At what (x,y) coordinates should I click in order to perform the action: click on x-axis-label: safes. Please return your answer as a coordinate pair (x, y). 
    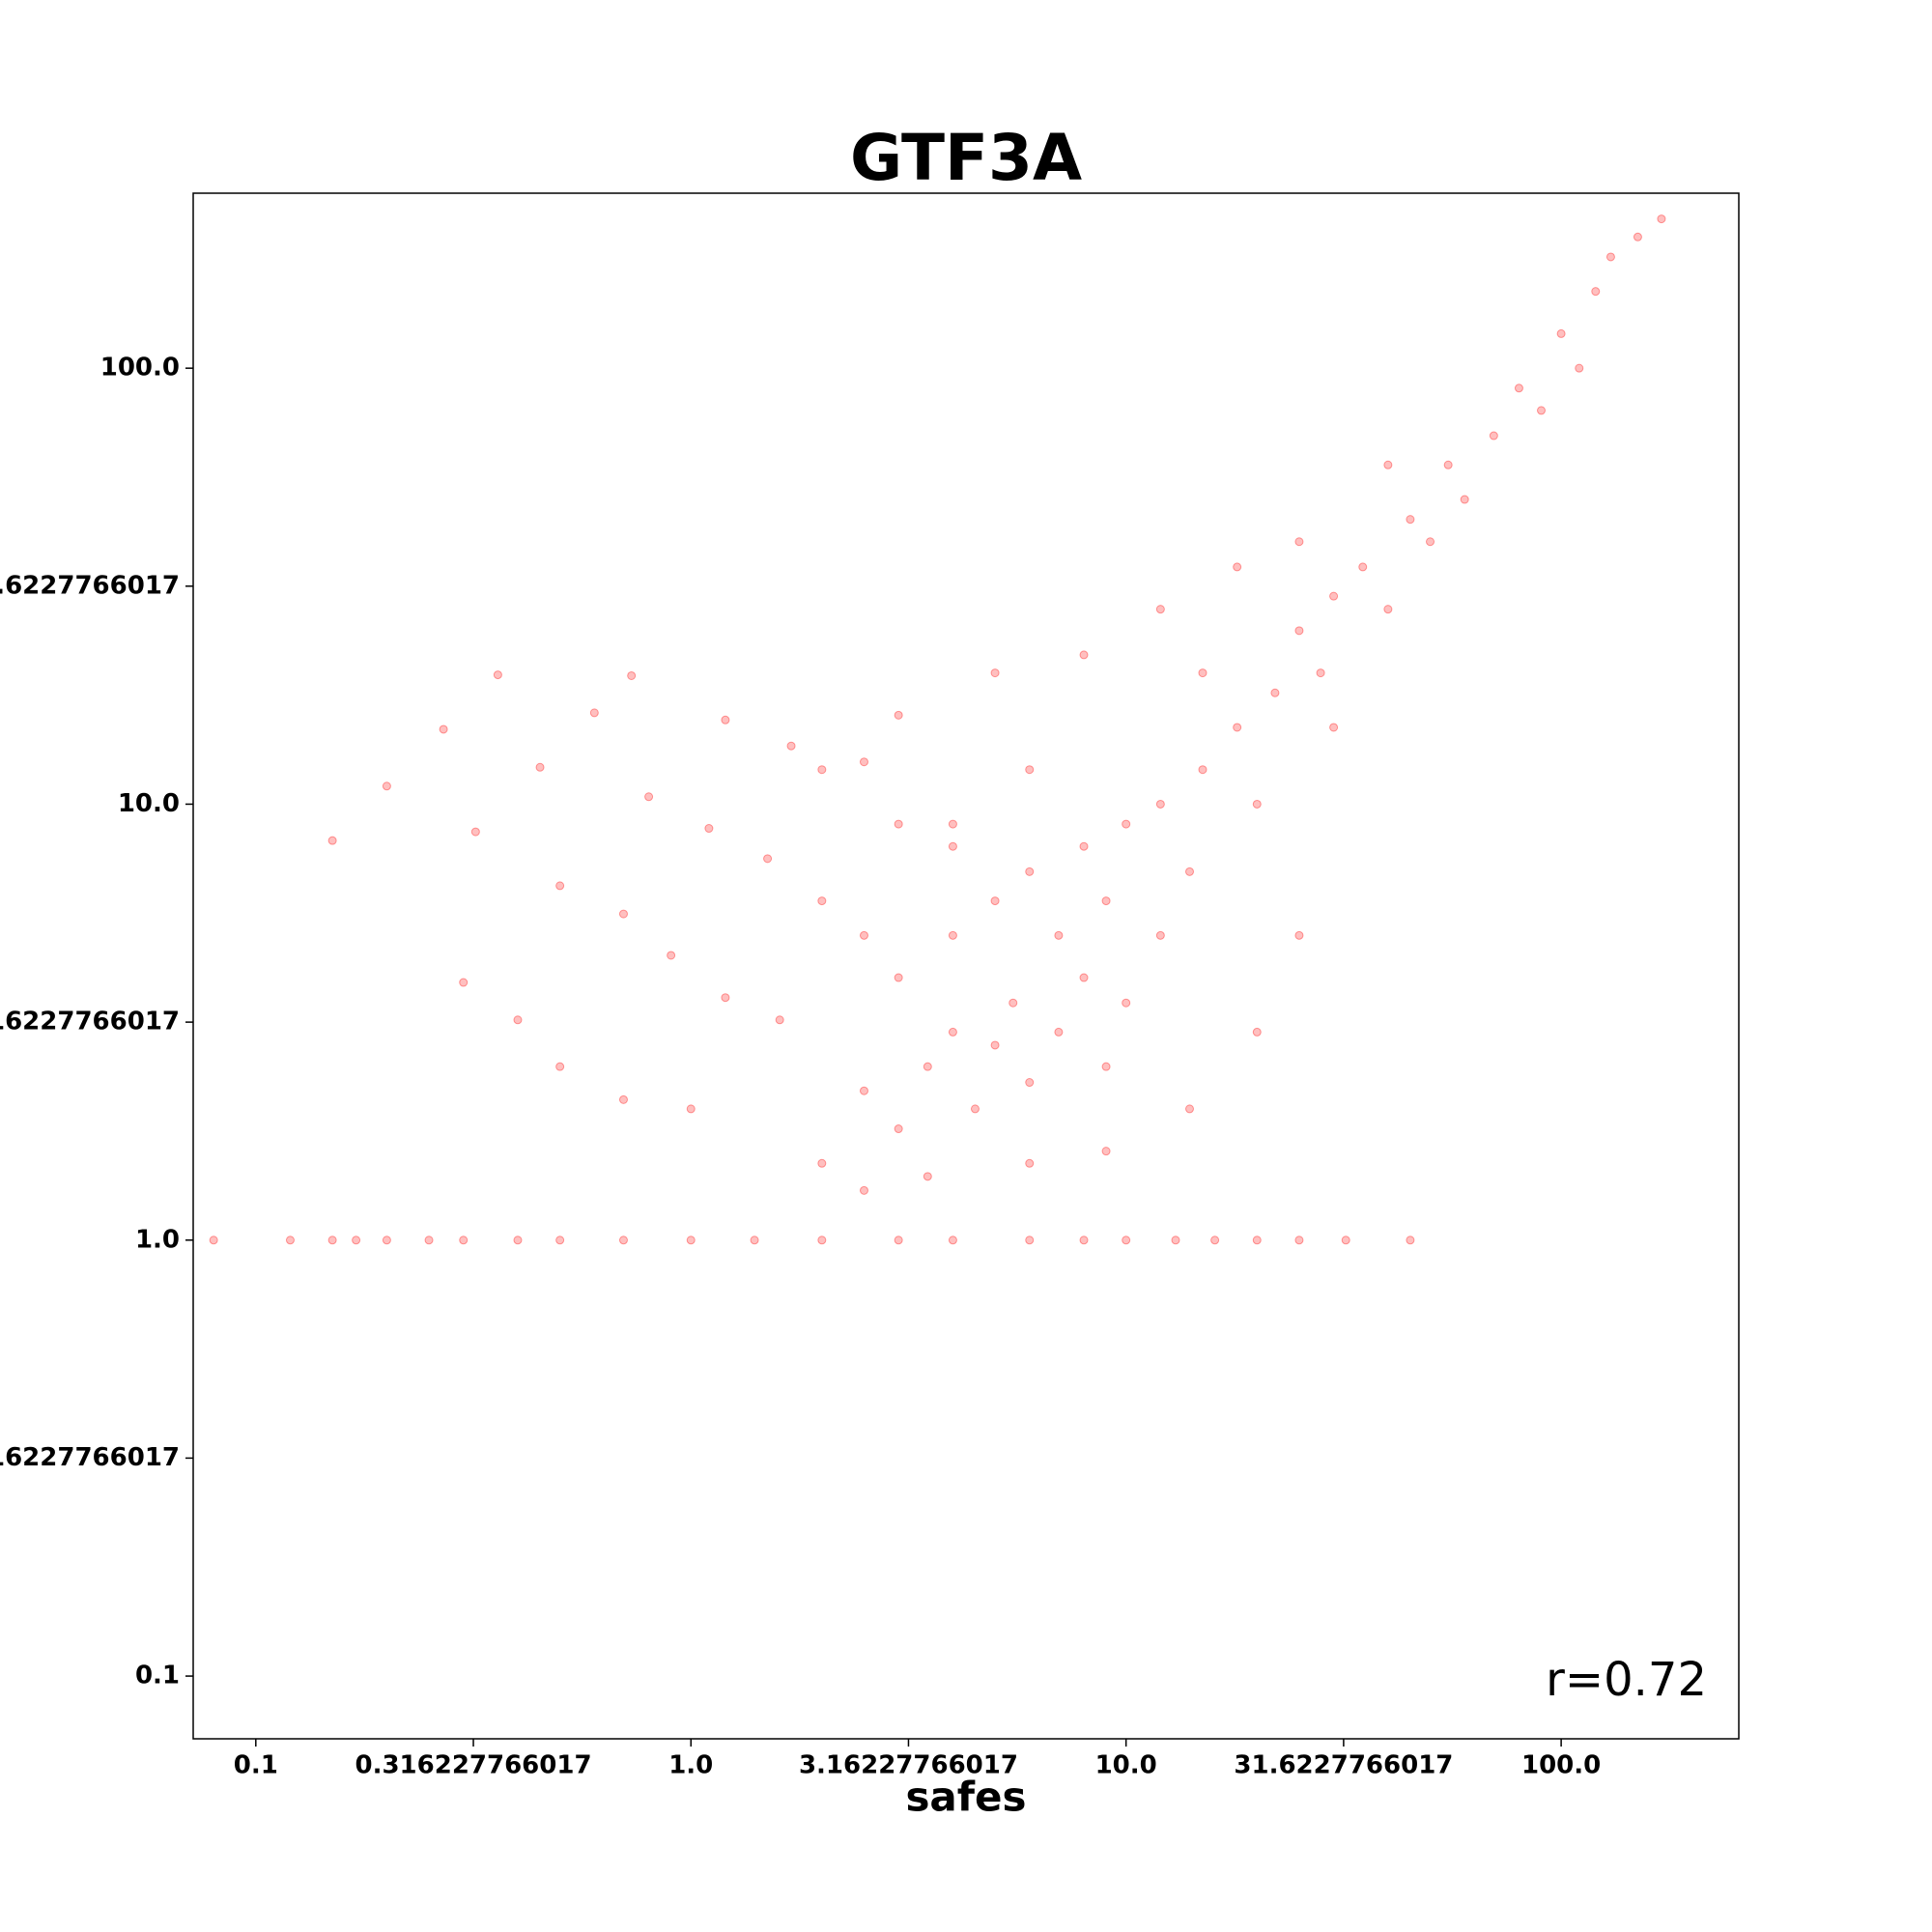
    Looking at the image, I should click on (965, 1797).